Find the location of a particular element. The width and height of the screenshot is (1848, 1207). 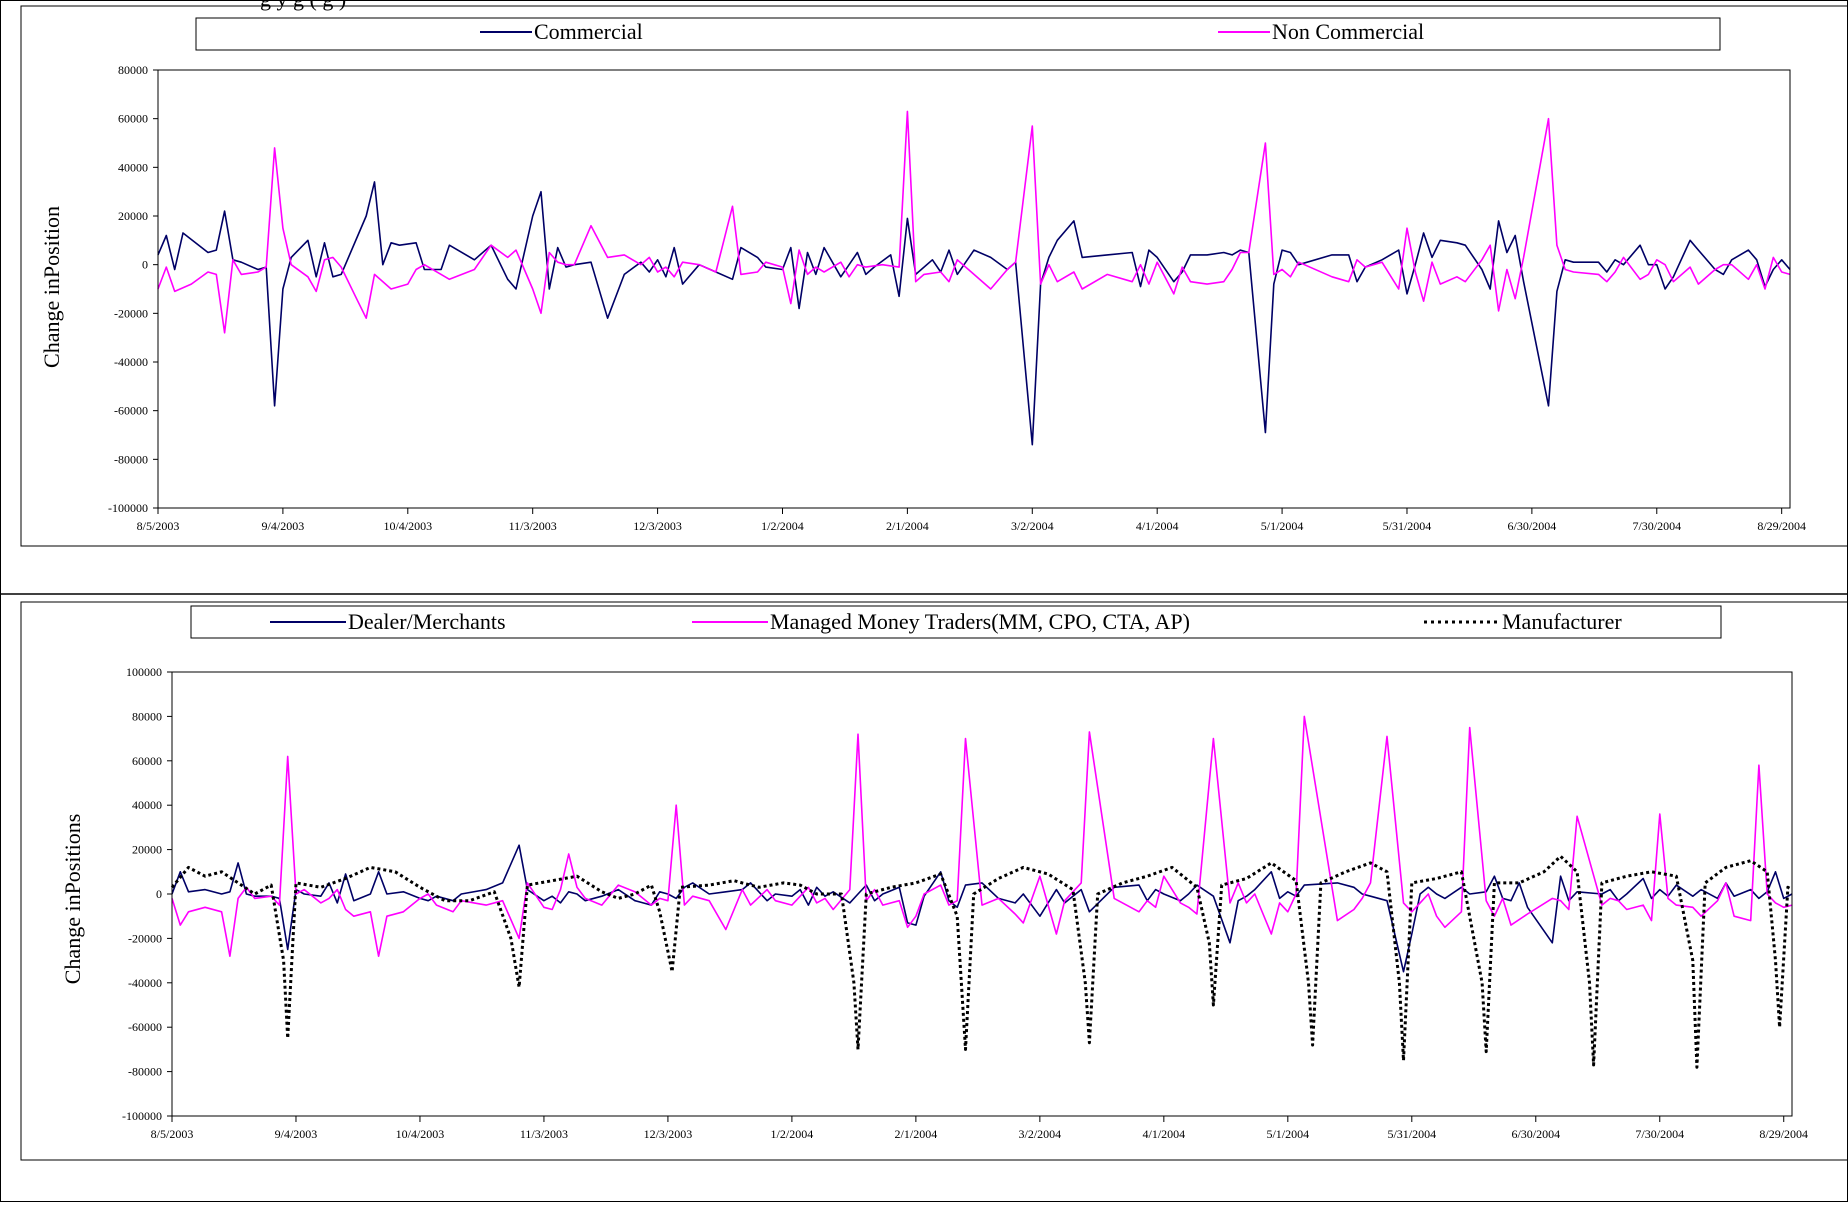

chart-1-legend: Commercial Non Commercial is located at coordinates (958, 34).